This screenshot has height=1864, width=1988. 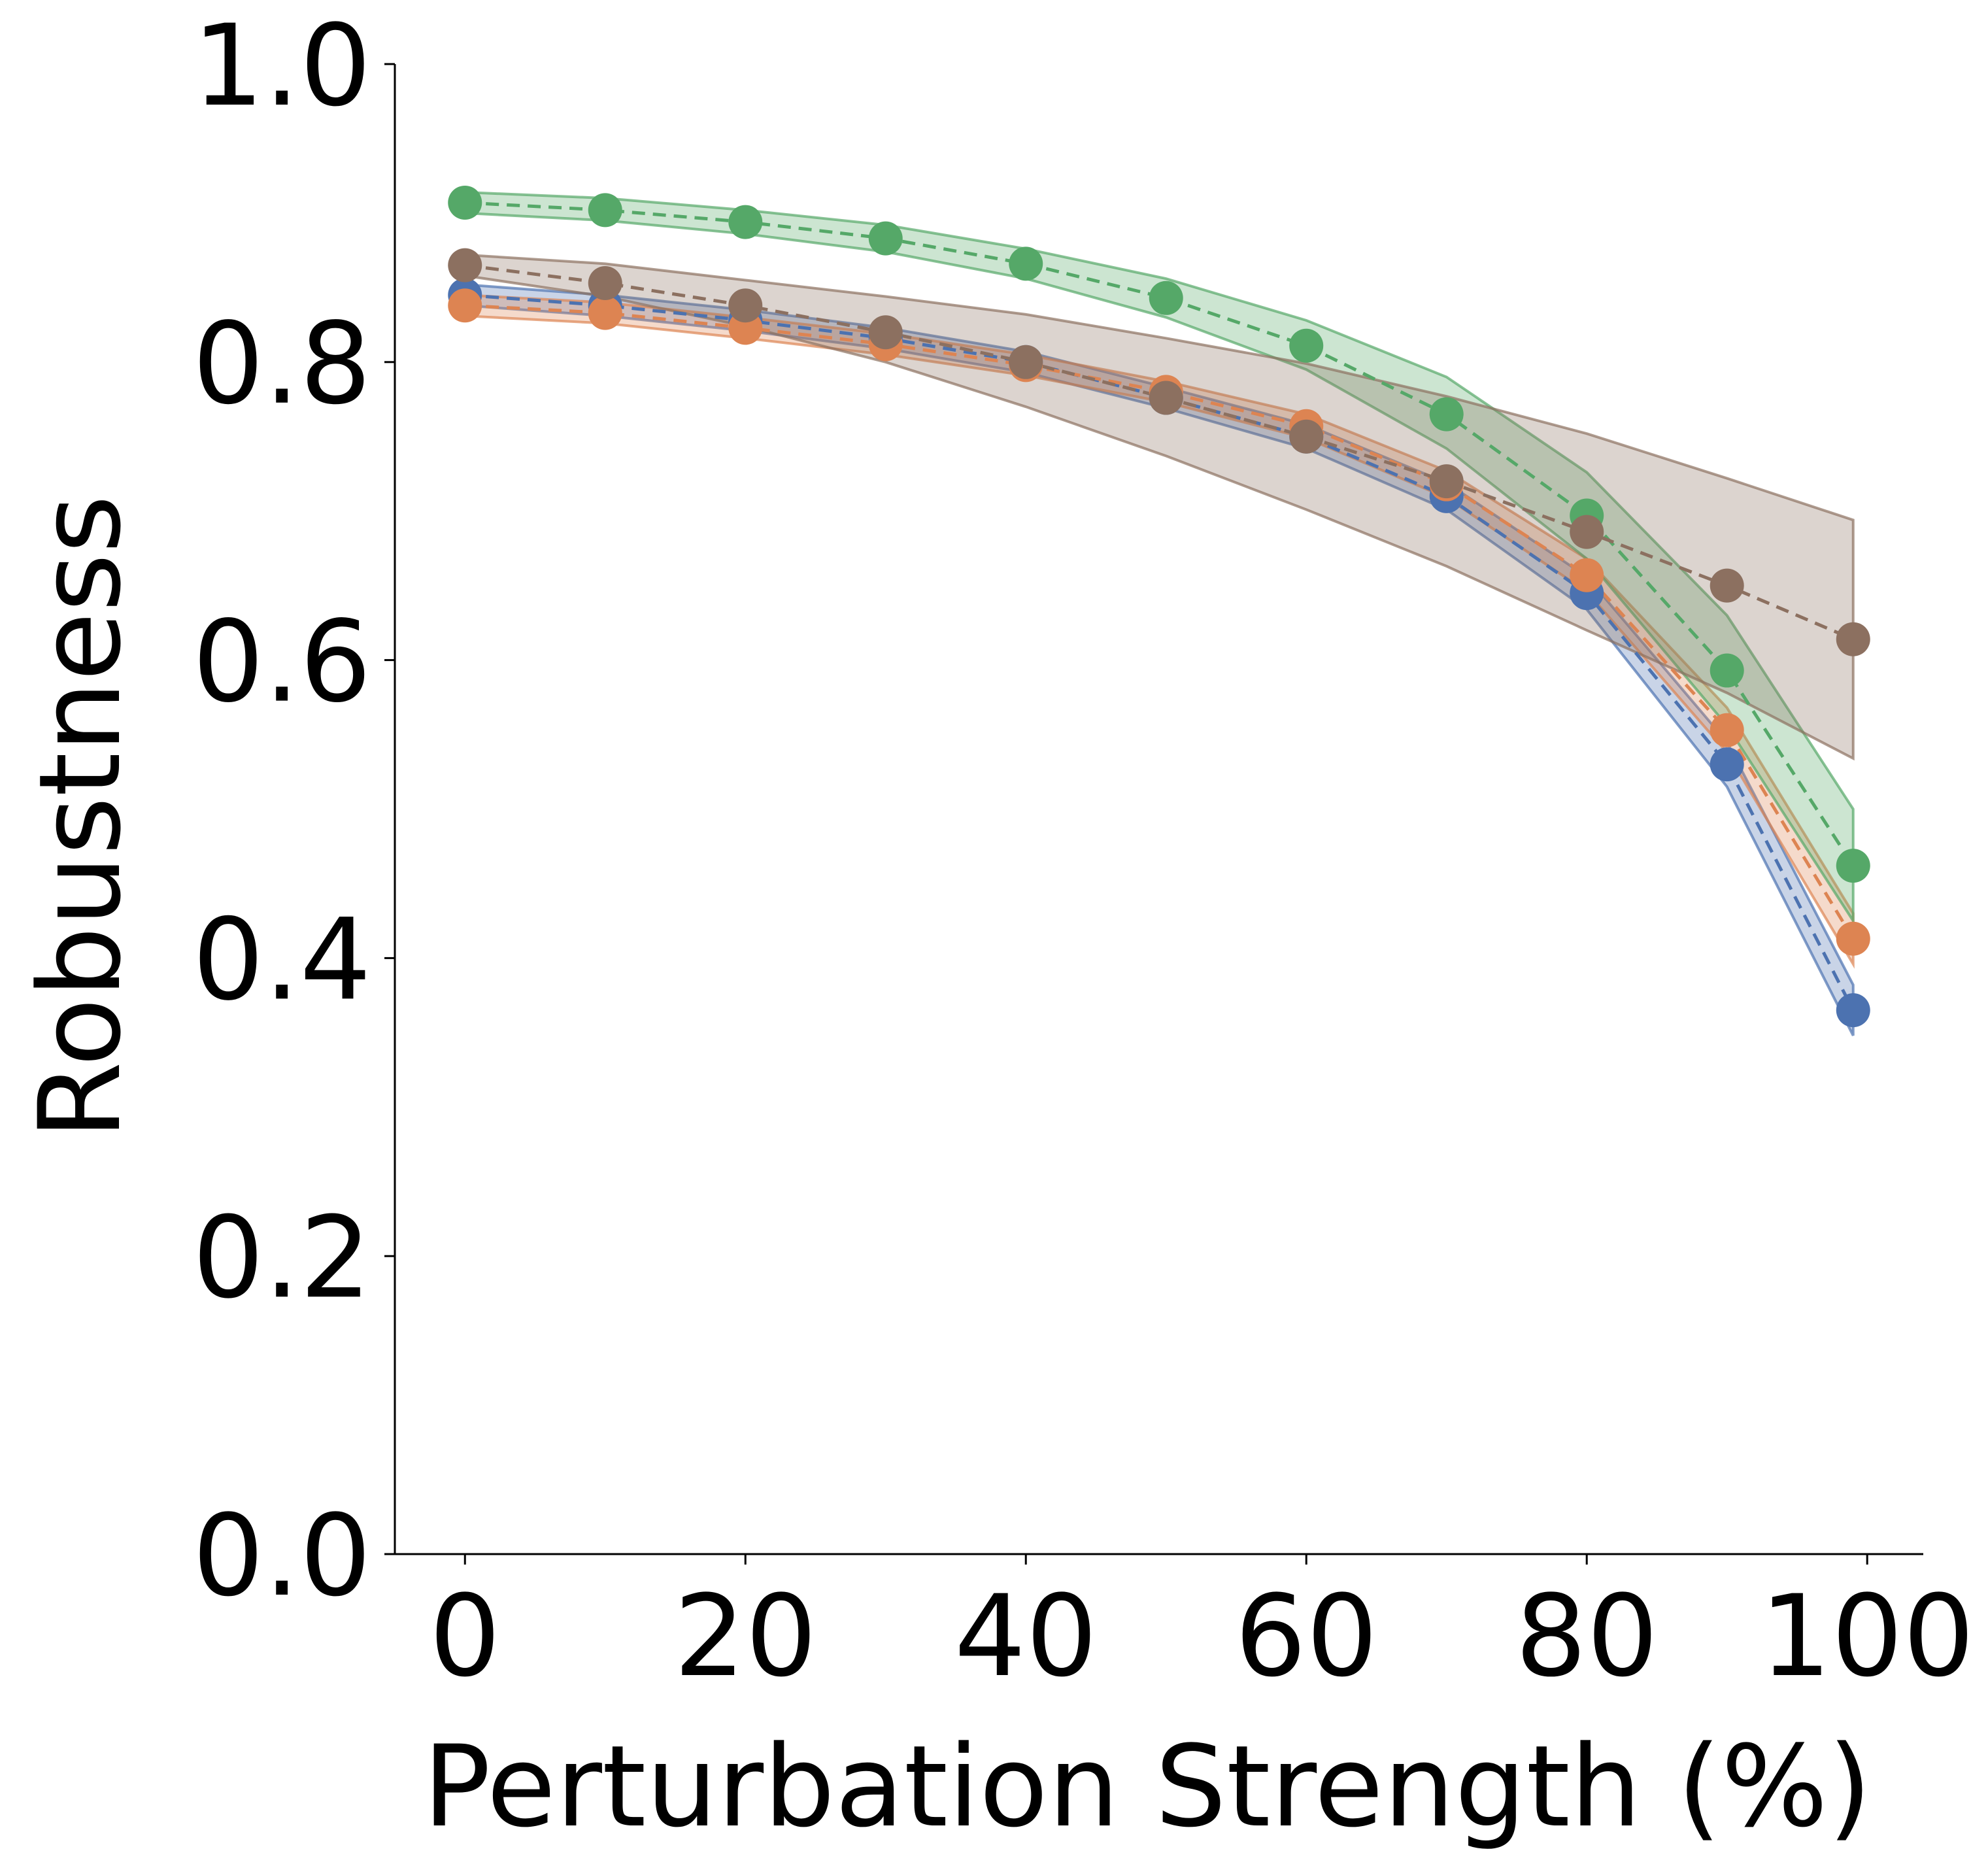 What do you see at coordinates (281, 1555) in the screenshot?
I see `y-tick-label: 0.0` at bounding box center [281, 1555].